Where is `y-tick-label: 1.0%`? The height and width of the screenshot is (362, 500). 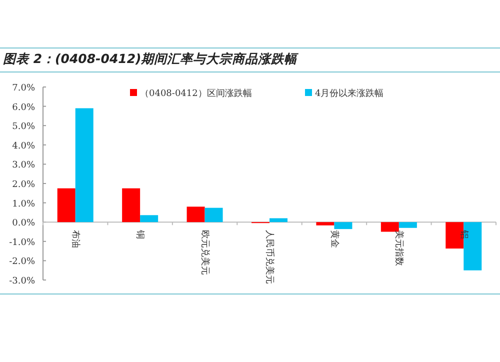
y-tick-label: 1.0% is located at coordinates (24, 204).